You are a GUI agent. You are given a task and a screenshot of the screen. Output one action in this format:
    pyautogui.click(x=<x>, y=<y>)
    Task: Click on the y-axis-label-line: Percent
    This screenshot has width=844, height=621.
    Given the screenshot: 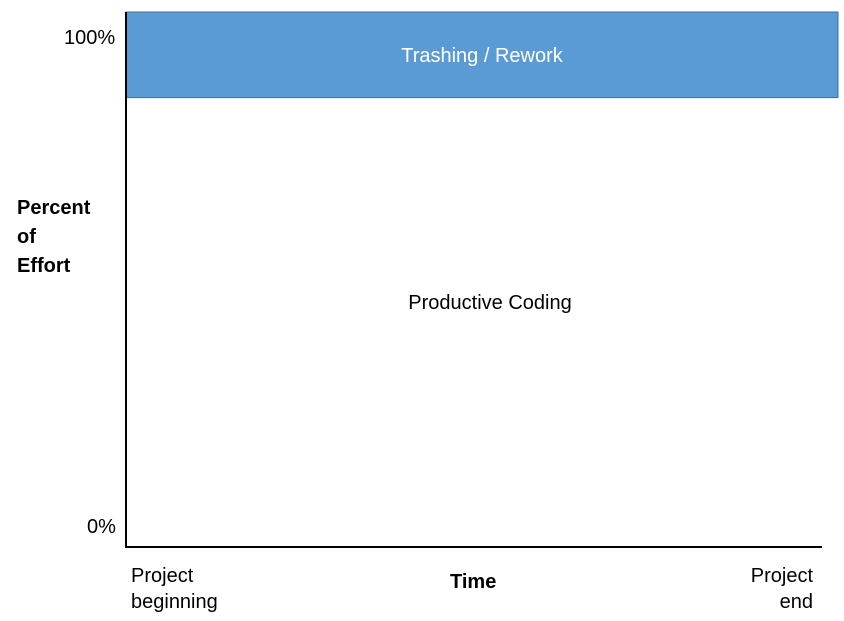 What is the action you would take?
    pyautogui.click(x=54, y=208)
    